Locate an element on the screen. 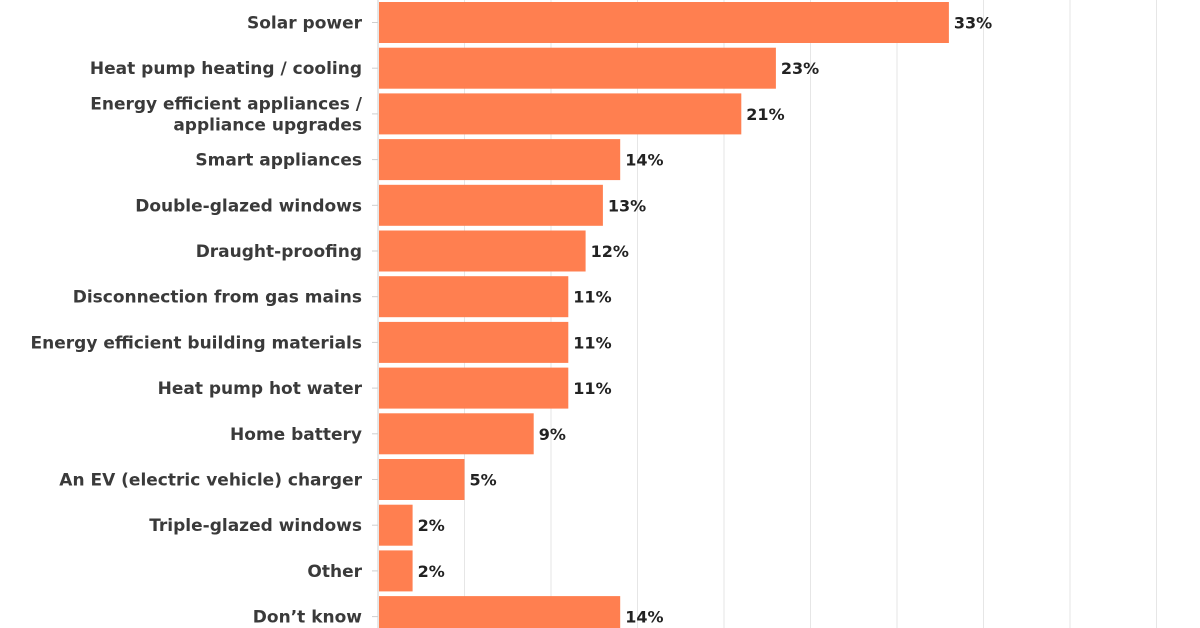  category-label-line: Energy efficient building materials is located at coordinates (196, 343).